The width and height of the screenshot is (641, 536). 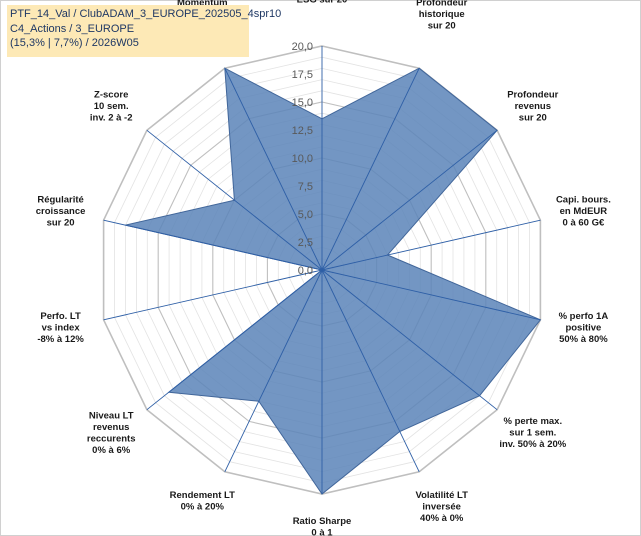 What do you see at coordinates (111, 450) in the screenshot?
I see `axis-label: 0% à 6%` at bounding box center [111, 450].